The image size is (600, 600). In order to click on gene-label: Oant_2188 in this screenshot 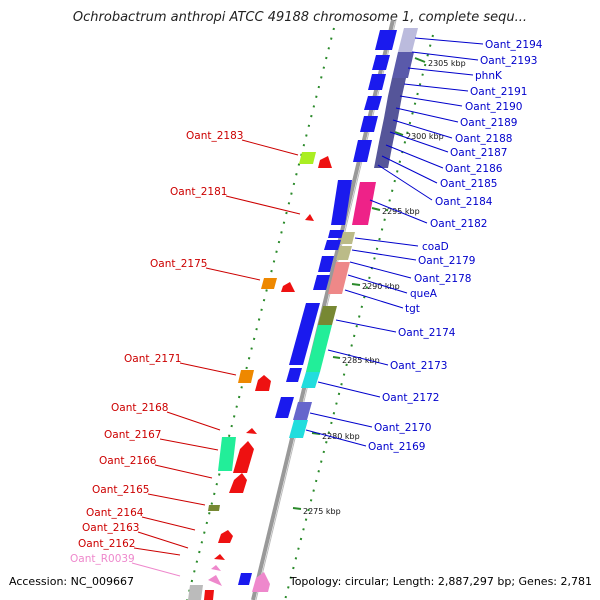, I will do `click(483, 139)`.